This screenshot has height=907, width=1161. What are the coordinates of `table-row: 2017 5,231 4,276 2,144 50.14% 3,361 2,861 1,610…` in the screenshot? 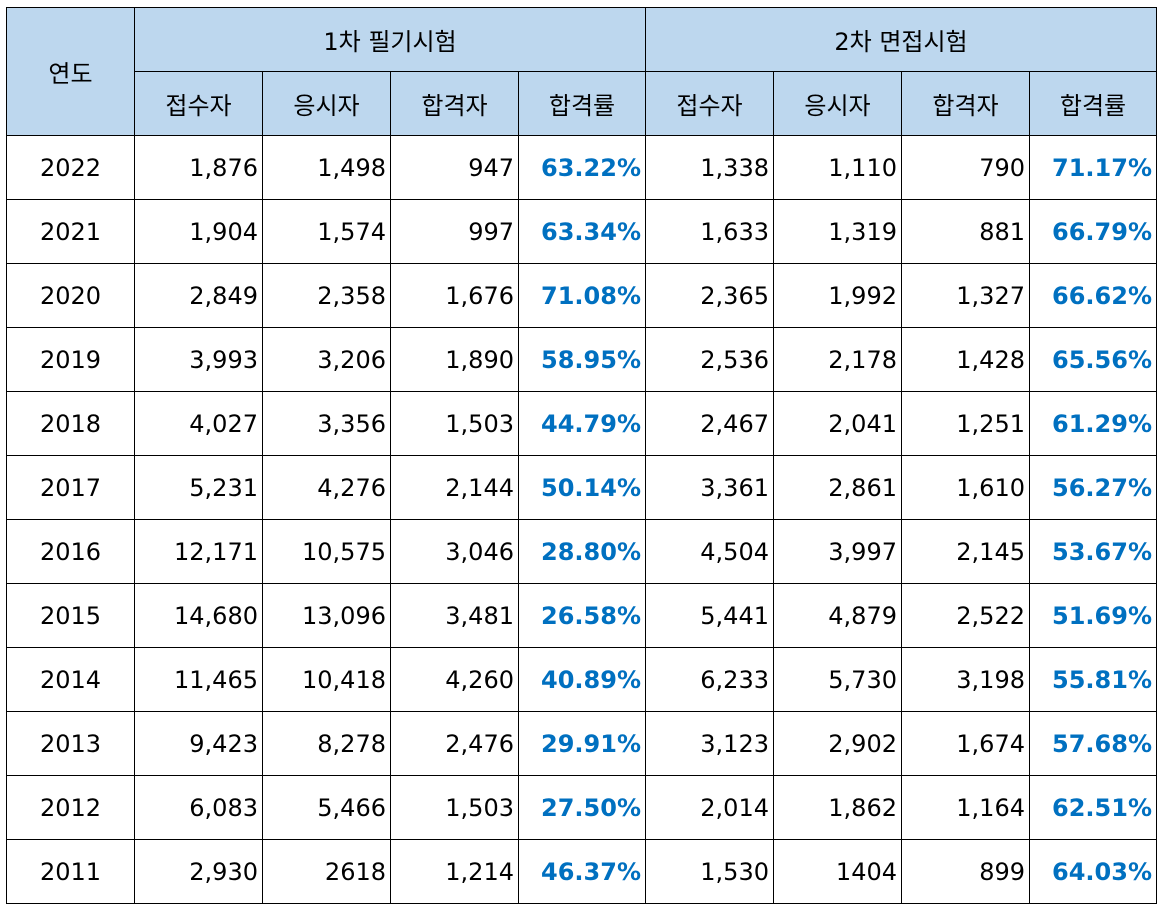 It's located at (581, 487).